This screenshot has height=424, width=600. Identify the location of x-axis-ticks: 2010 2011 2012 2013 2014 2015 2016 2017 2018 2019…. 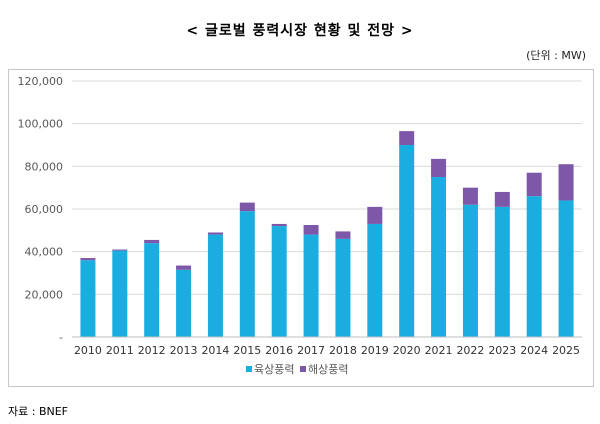
(327, 350).